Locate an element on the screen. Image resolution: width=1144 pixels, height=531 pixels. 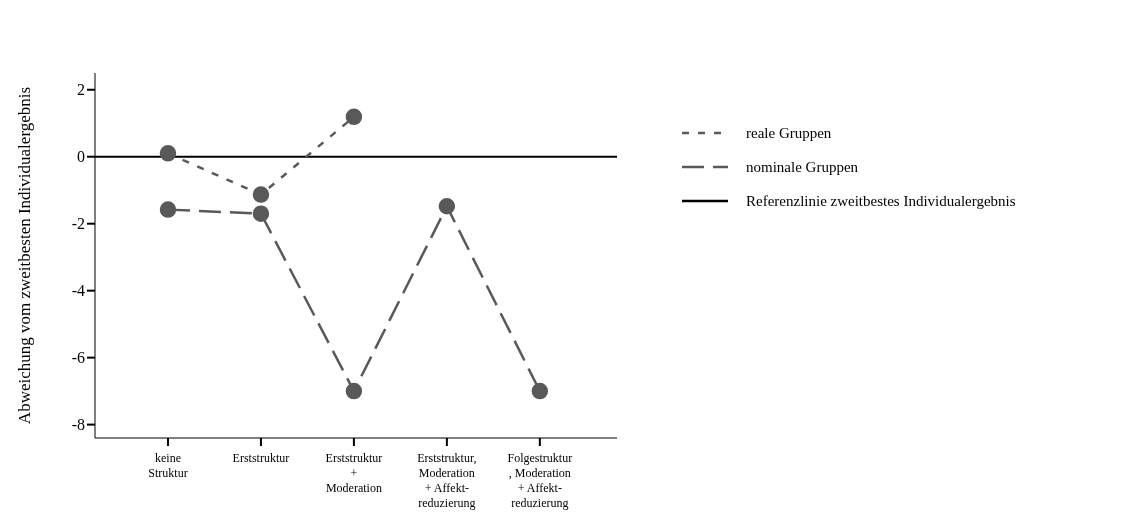
y-tick-label: 2 is located at coordinates (81, 90).